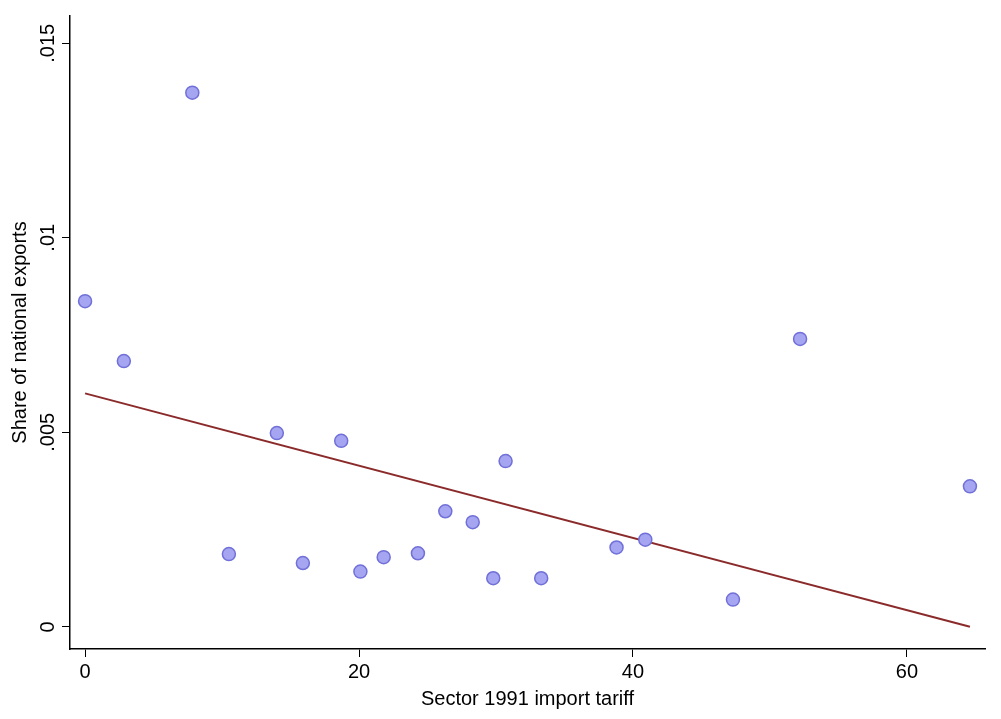 This screenshot has width=1001, height=719. Describe the element at coordinates (527, 697) in the screenshot. I see `x-axis-title: Sector 1991 import tariff` at that location.